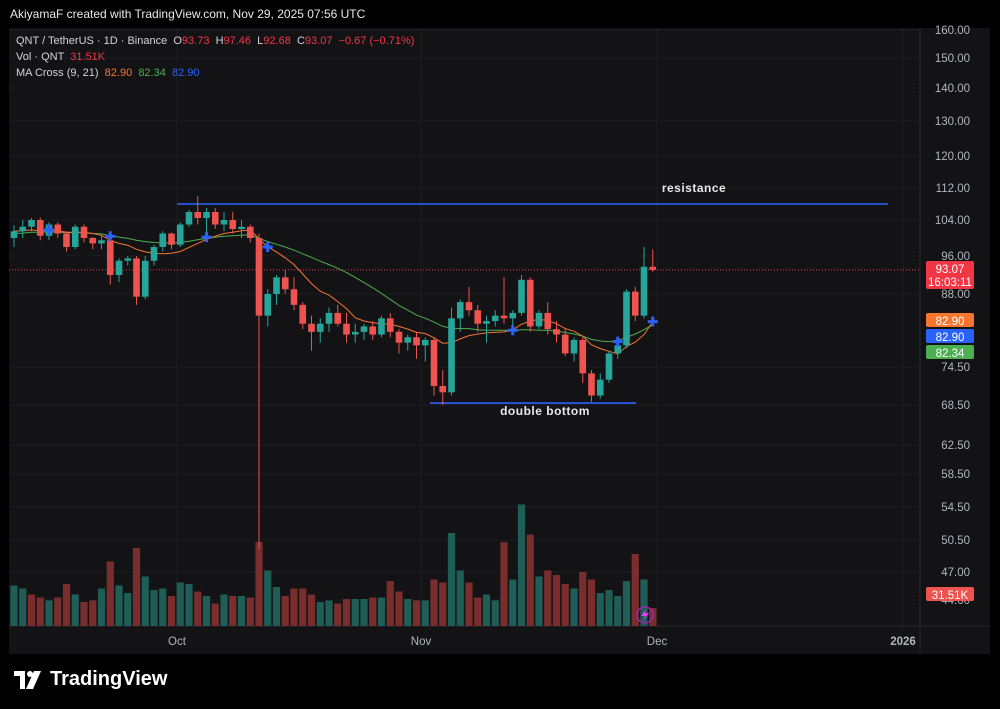 The image size is (1000, 709). I want to click on legend-l-label: L, so click(260, 41).